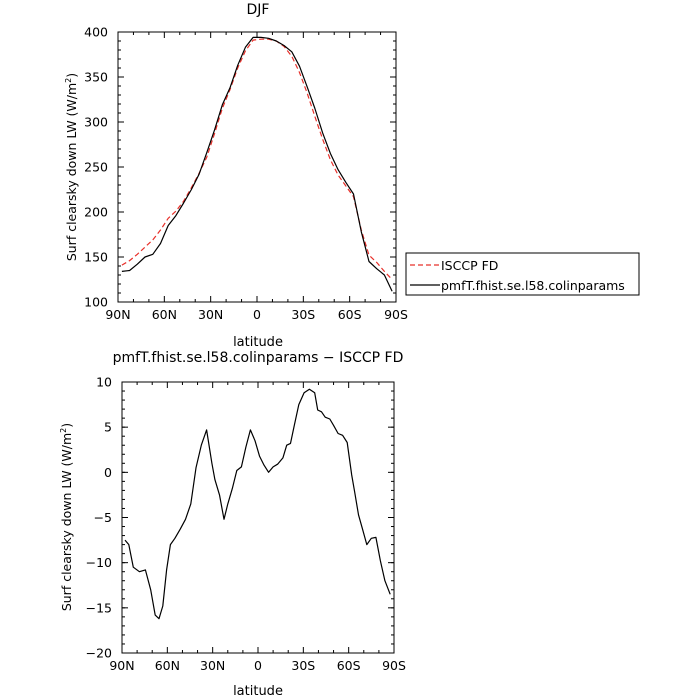 Image resolution: width=700 pixels, height=700 pixels. Describe the element at coordinates (212, 665) in the screenshot. I see `bottom-x-tick-label: 30N` at that location.